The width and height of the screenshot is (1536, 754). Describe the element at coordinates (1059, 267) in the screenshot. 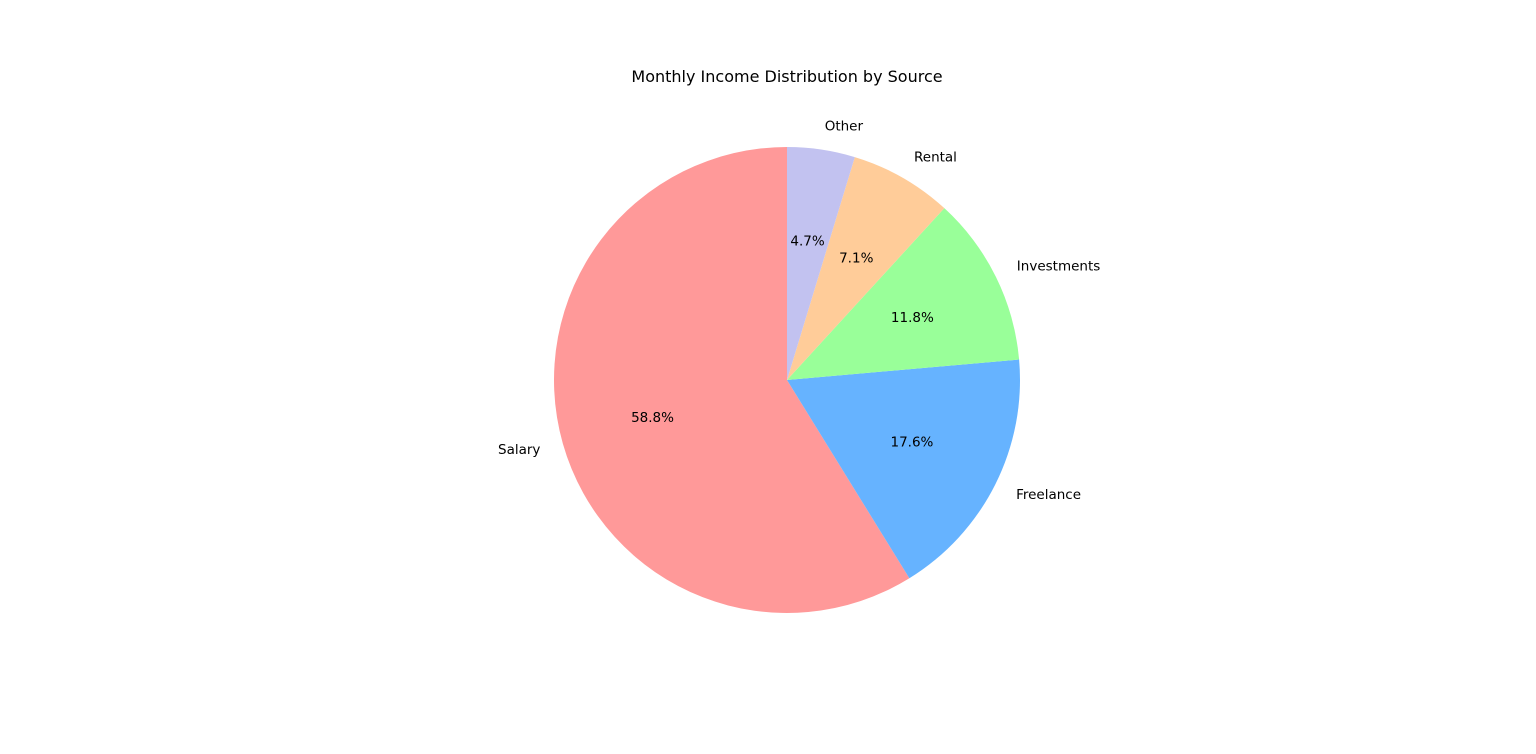

I see `slice-label-investments: Investments` at that location.